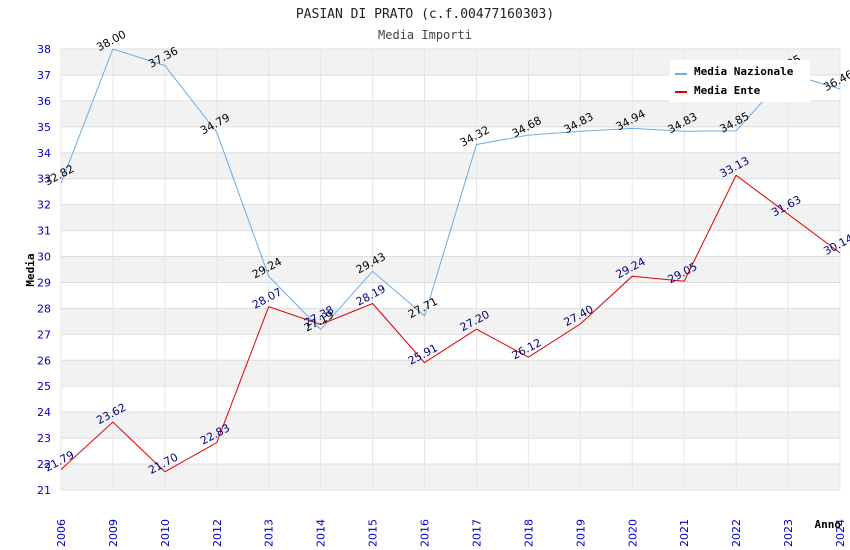 The image size is (850, 550). Describe the element at coordinates (632, 533) in the screenshot. I see `x-tick-label: 2020` at that location.